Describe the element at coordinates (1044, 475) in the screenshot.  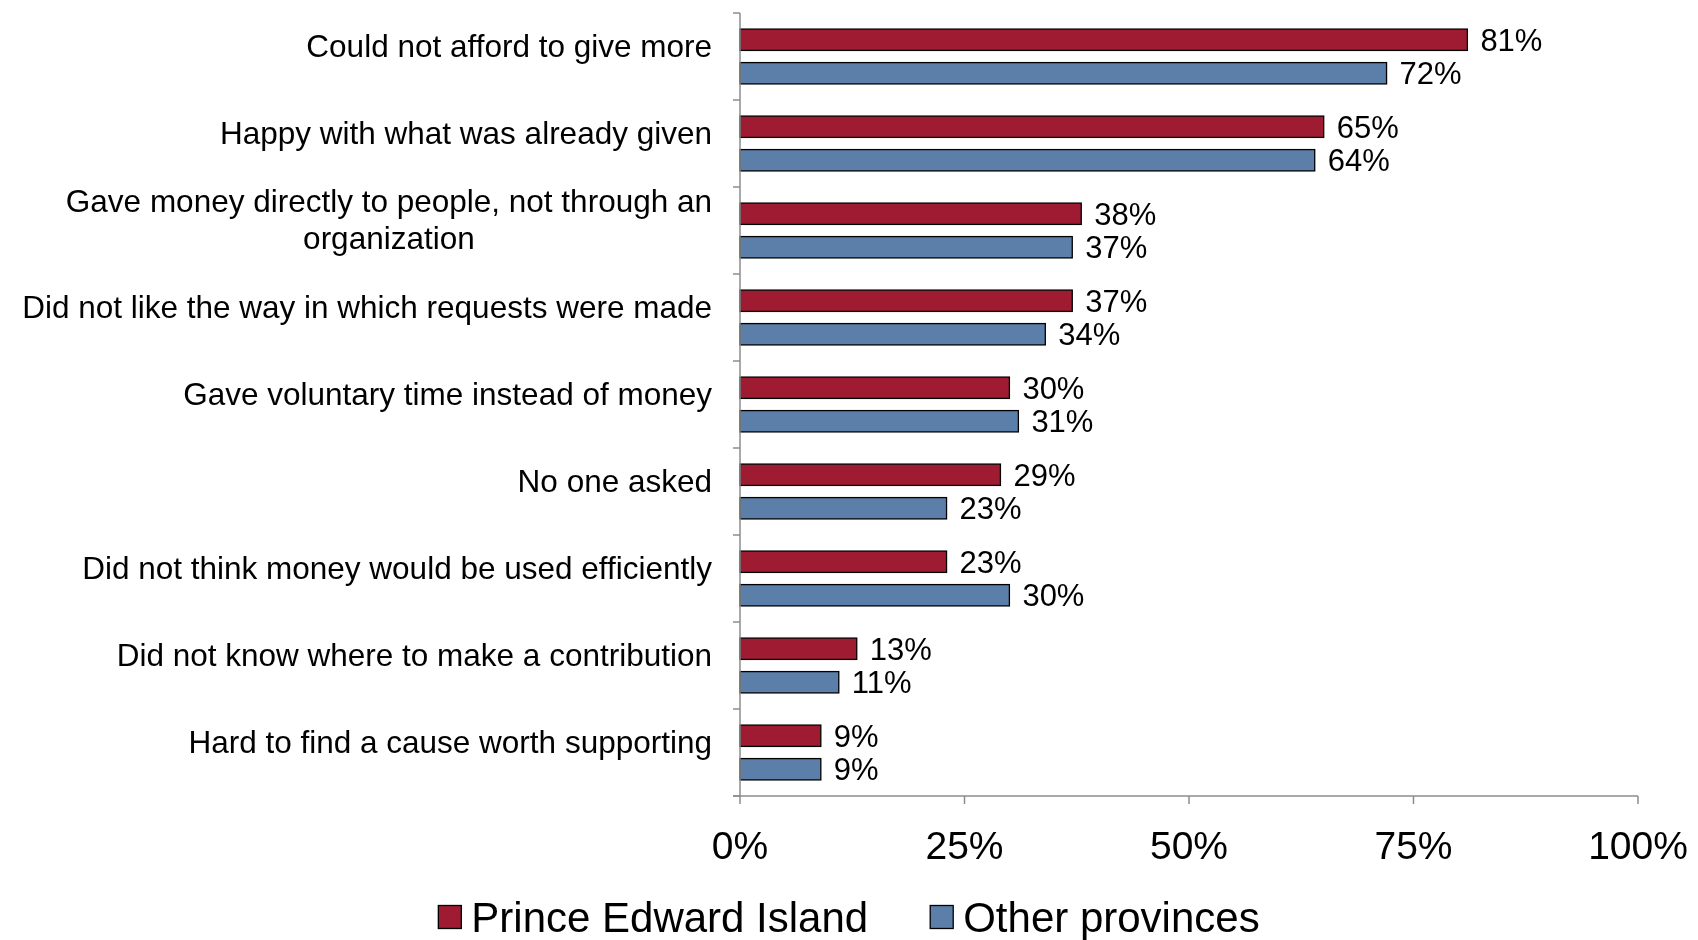
I see `data-label: 29%` at that location.